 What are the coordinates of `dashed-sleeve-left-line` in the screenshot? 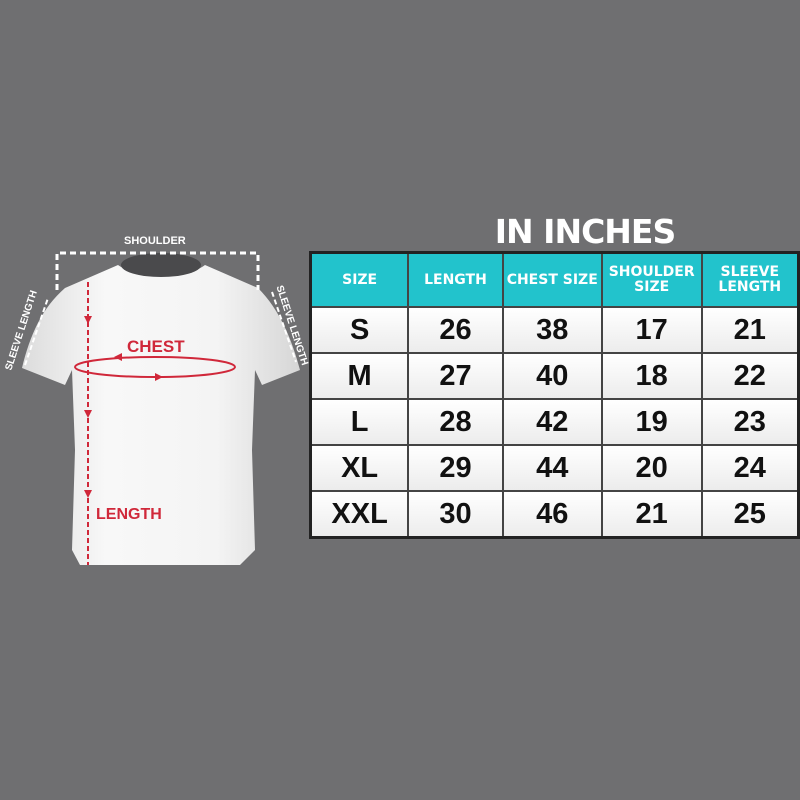 It's located at (36, 331).